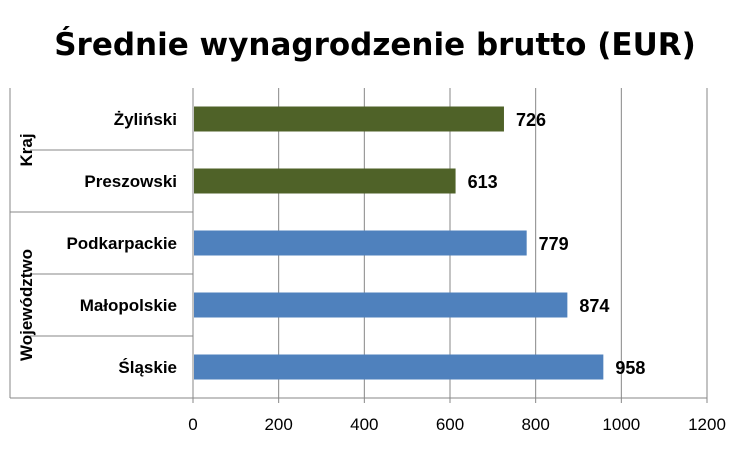 The image size is (750, 450). Describe the element at coordinates (278, 424) in the screenshot. I see `x-tick-label: 200` at that location.